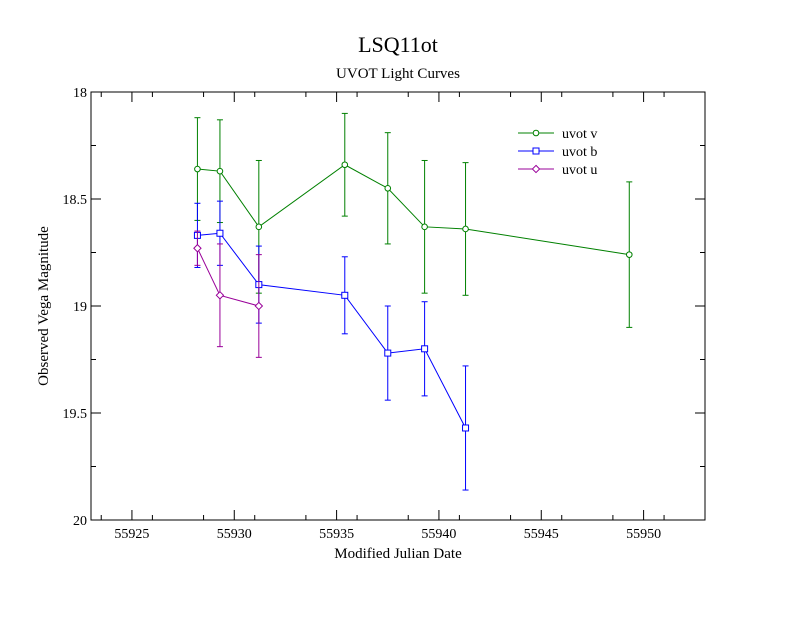 The width and height of the screenshot is (792, 617). What do you see at coordinates (80, 521) in the screenshot?
I see `y-tick-label: 20` at bounding box center [80, 521].